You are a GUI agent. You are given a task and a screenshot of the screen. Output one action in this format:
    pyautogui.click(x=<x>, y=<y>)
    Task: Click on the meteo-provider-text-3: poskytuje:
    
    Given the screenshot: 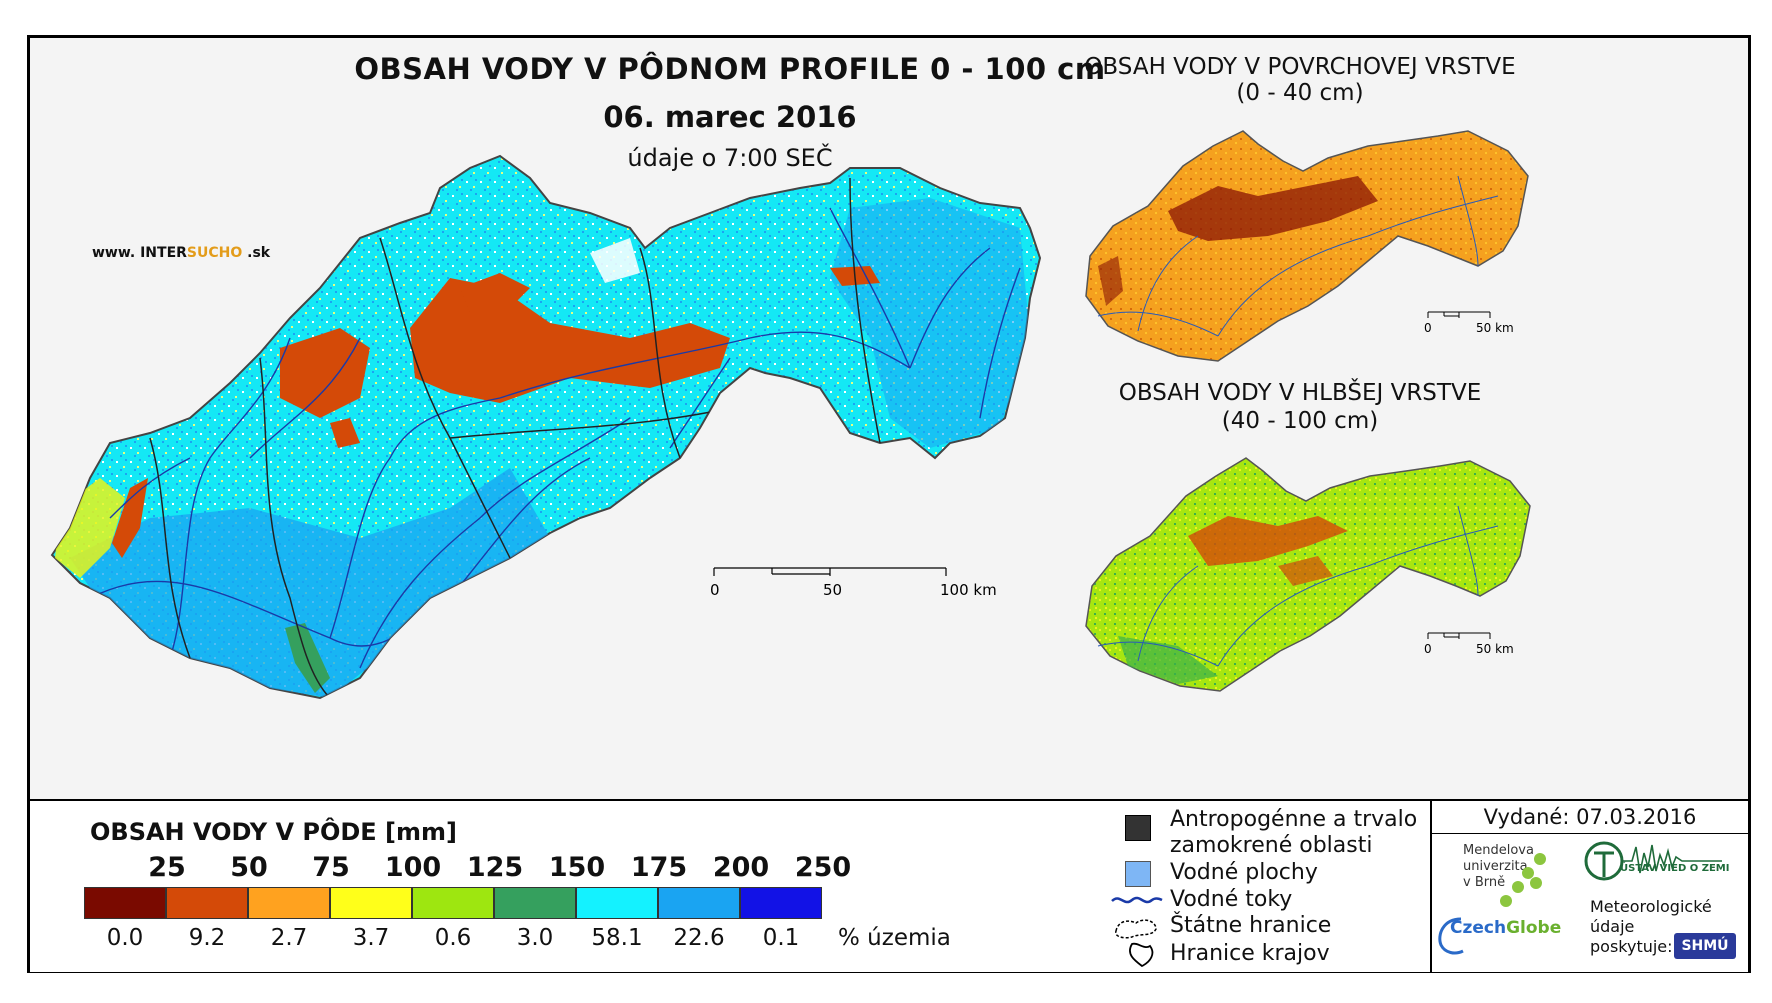 What is the action you would take?
    pyautogui.click(x=1631, y=946)
    